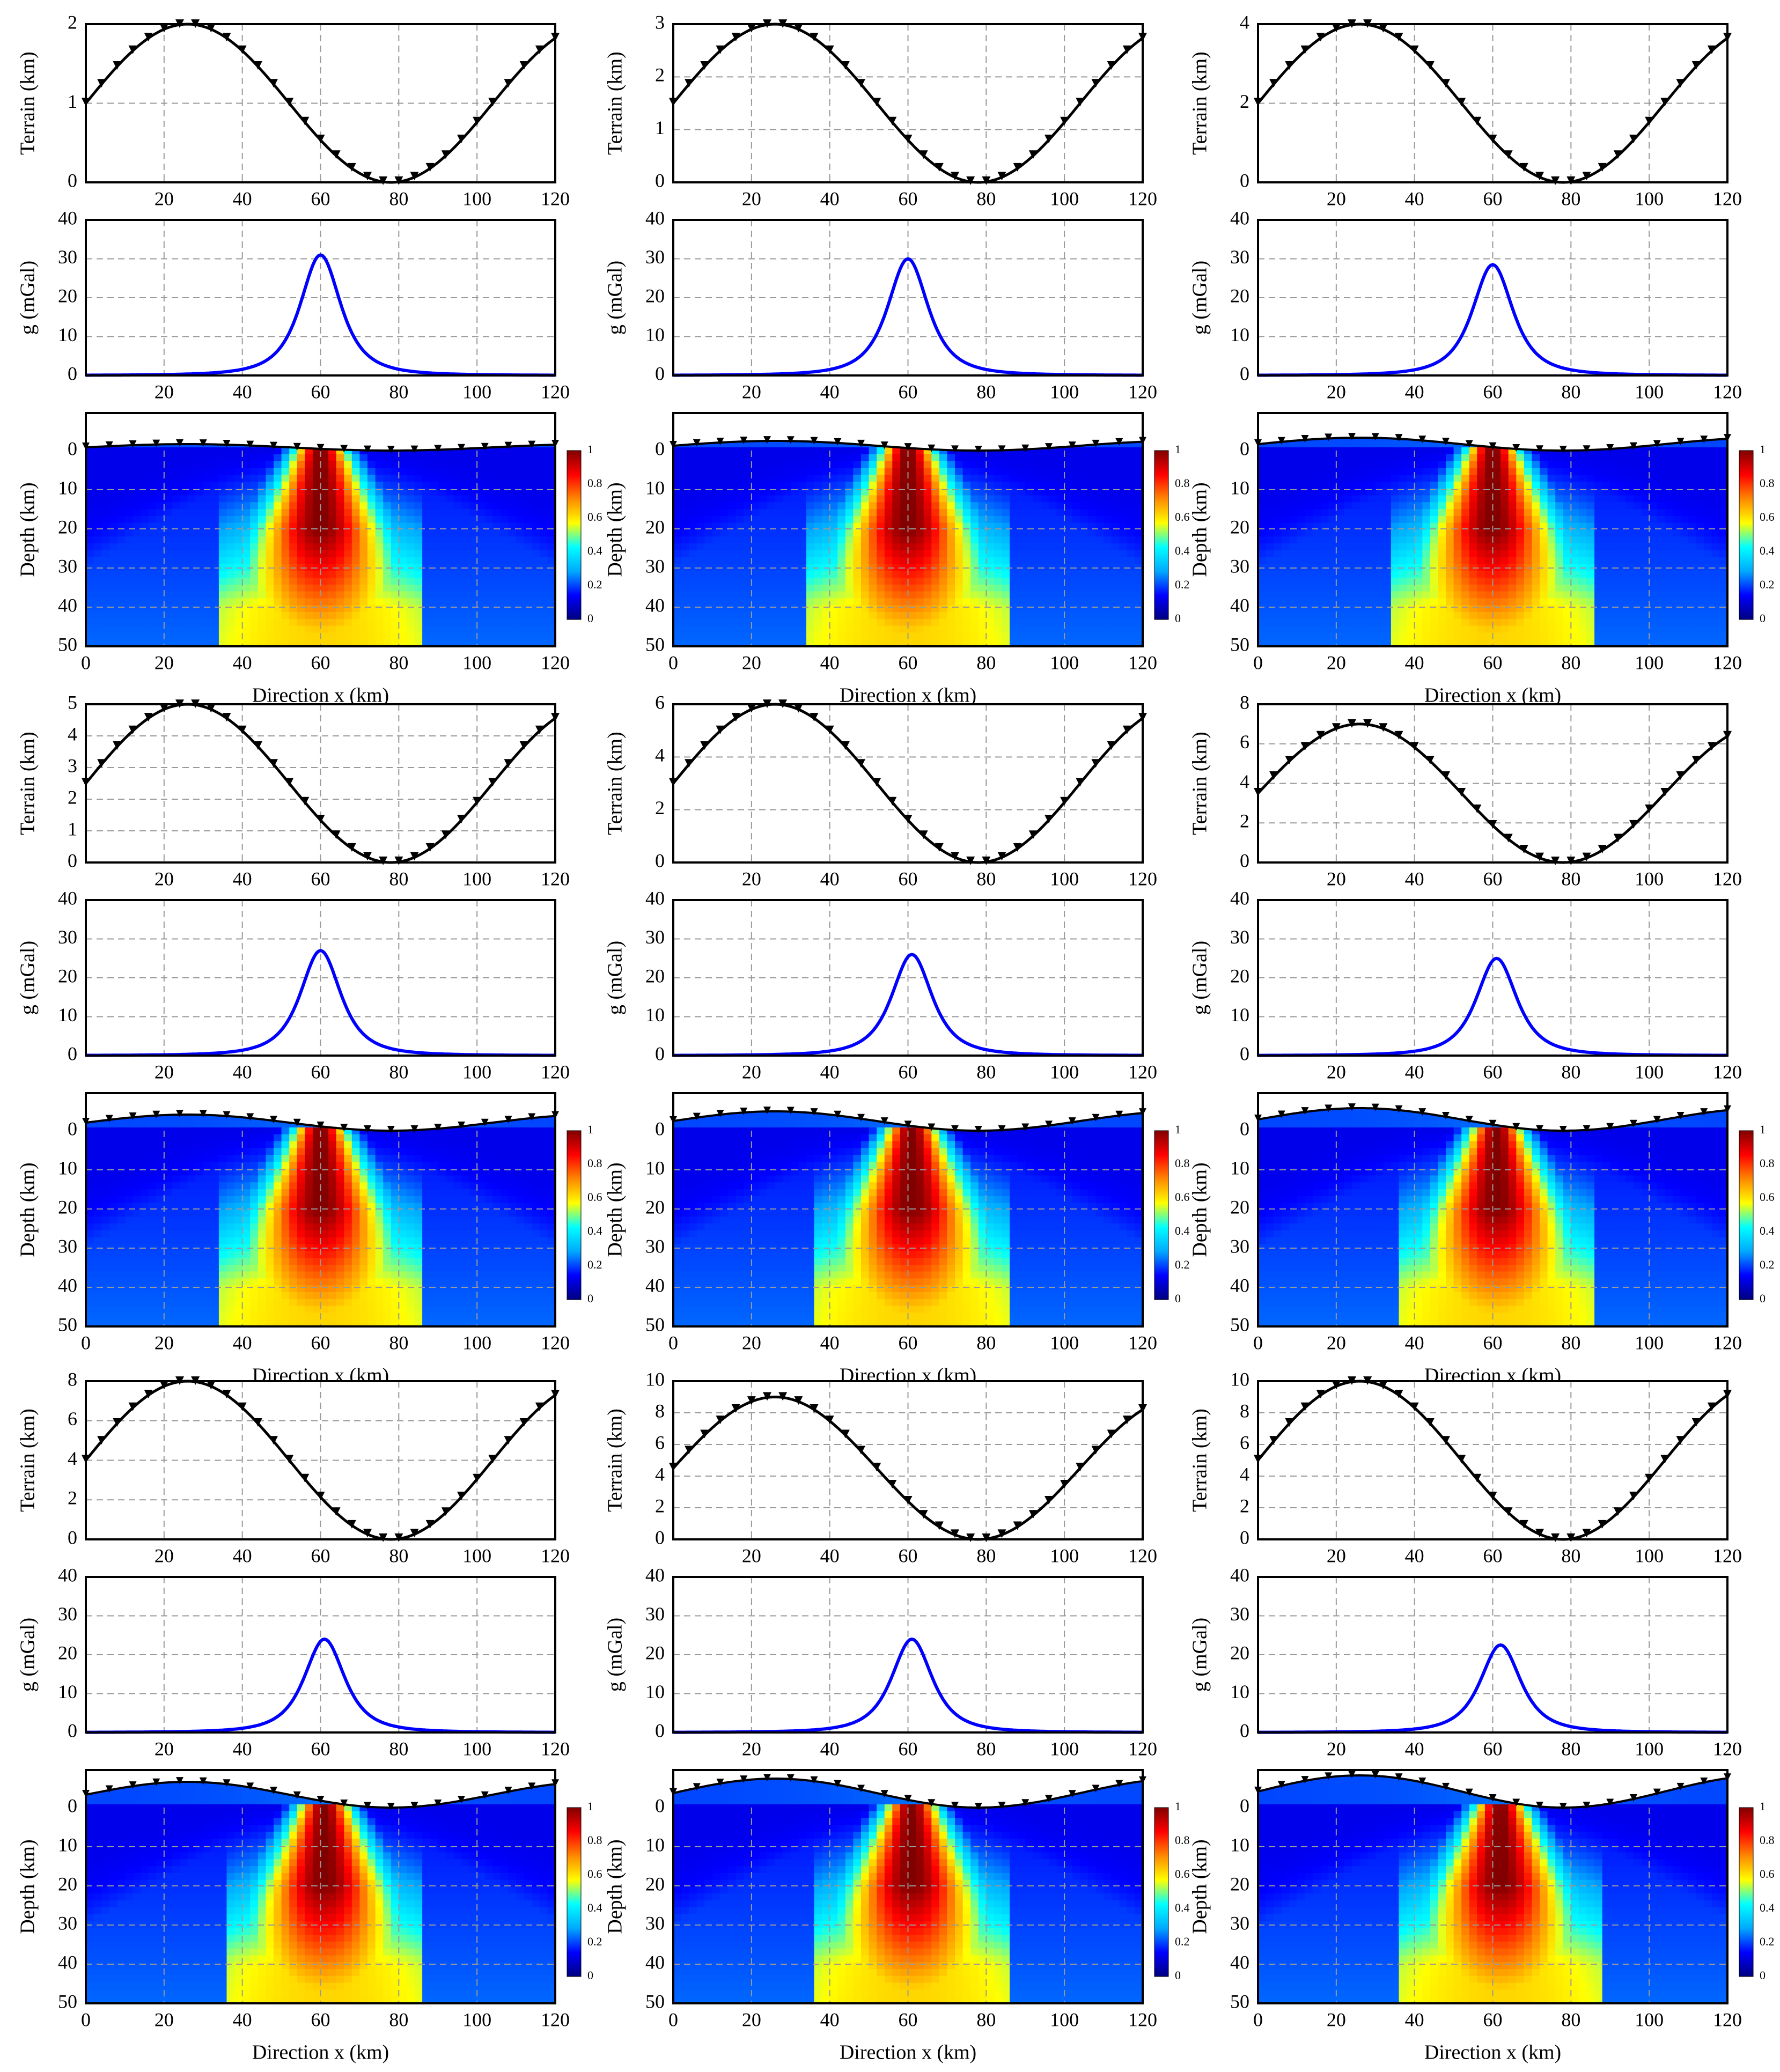 This screenshot has height=2072, width=1780. I want to click on terrain-ylabel: Terrain (km), so click(615, 103).